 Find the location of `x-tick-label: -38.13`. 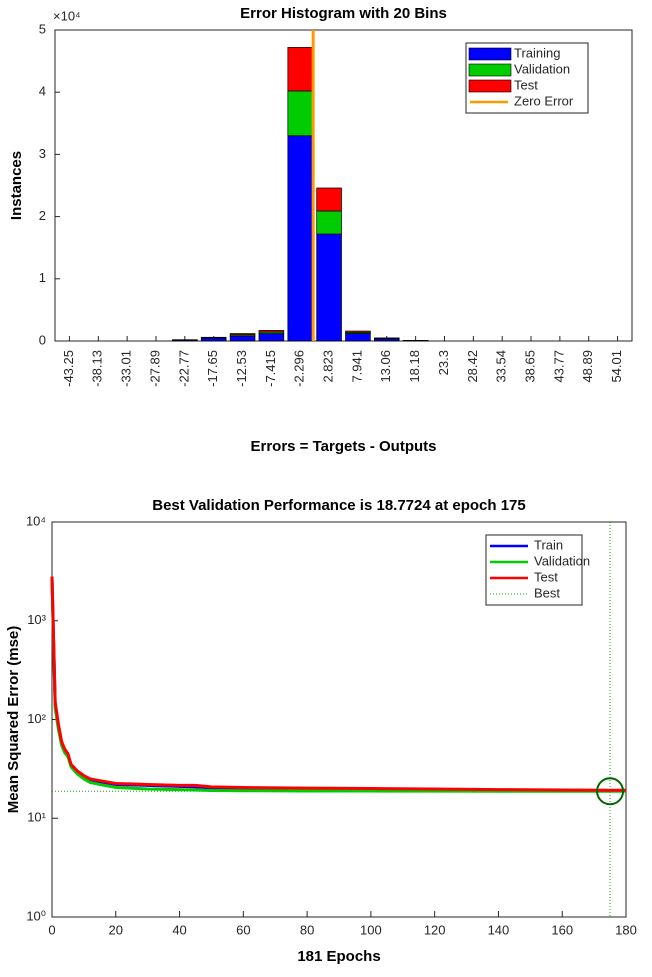

x-tick-label: -38.13 is located at coordinates (97, 368).